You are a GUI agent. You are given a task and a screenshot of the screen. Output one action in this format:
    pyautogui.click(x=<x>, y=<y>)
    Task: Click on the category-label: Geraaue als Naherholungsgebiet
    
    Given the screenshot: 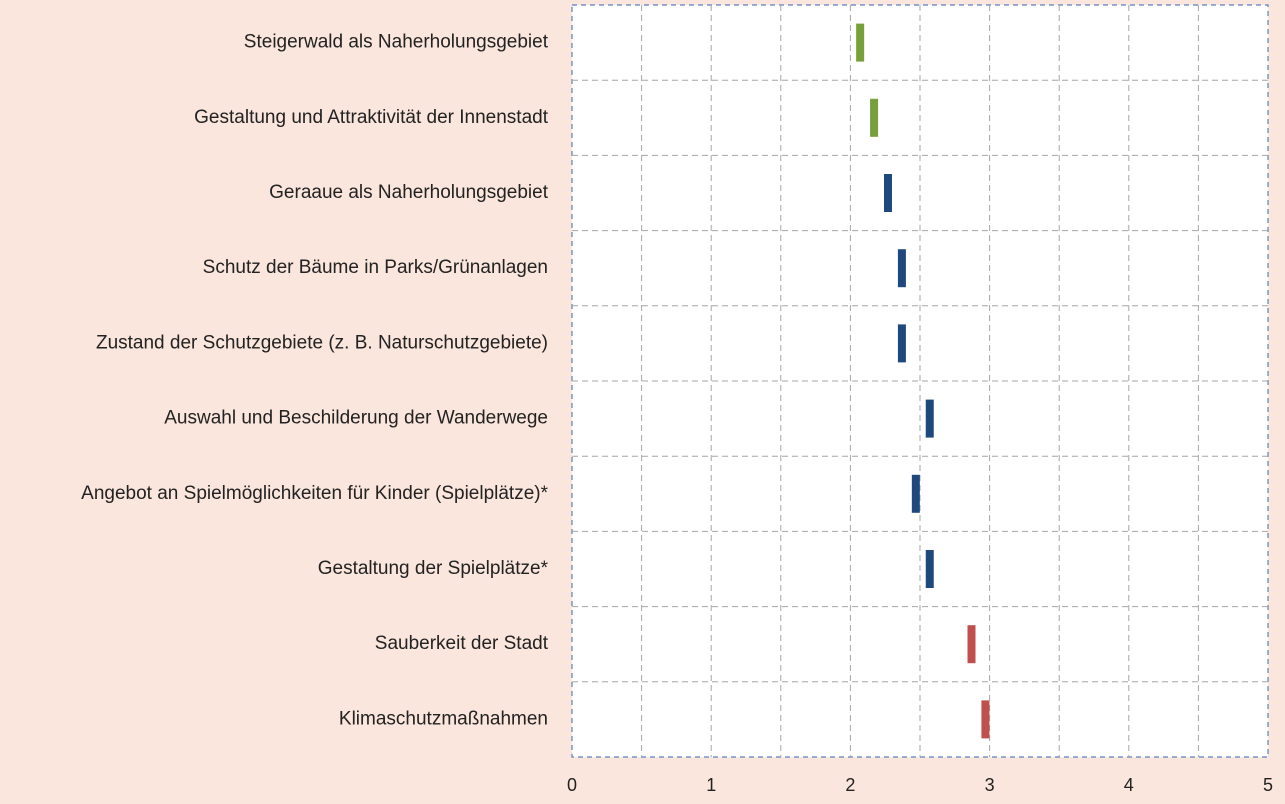 What is the action you would take?
    pyautogui.click(x=409, y=192)
    